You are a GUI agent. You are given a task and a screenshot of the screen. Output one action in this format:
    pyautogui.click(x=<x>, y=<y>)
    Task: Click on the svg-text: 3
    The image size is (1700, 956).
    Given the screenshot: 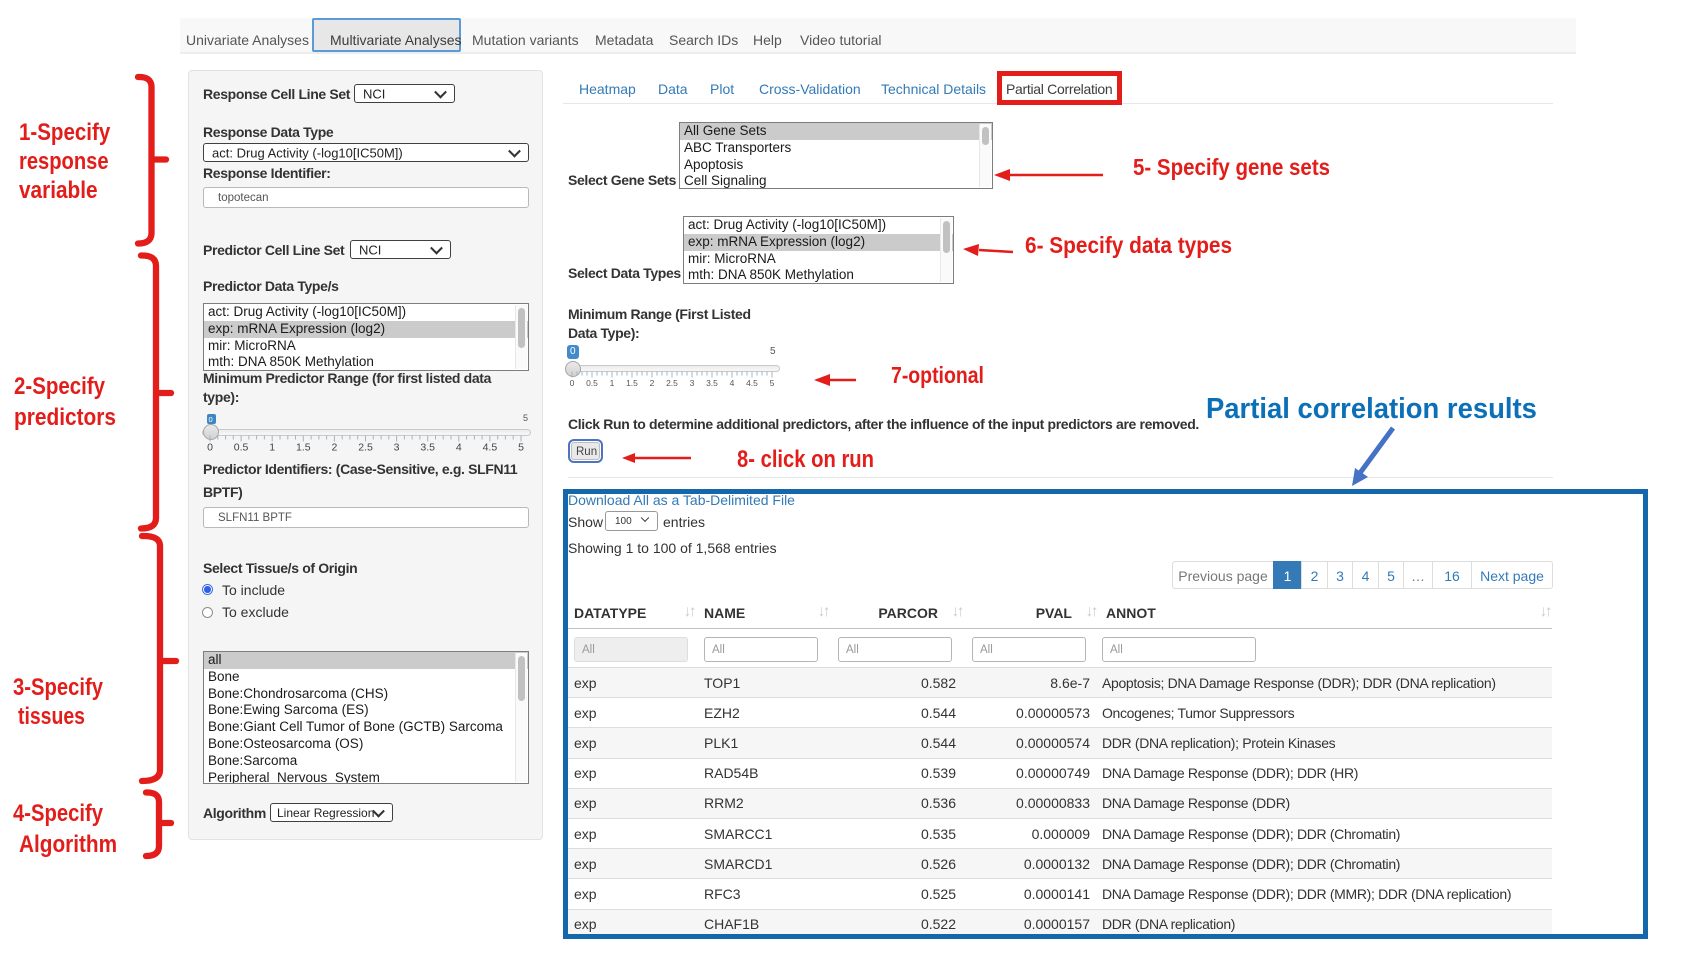 What is the action you would take?
    pyautogui.click(x=692, y=383)
    